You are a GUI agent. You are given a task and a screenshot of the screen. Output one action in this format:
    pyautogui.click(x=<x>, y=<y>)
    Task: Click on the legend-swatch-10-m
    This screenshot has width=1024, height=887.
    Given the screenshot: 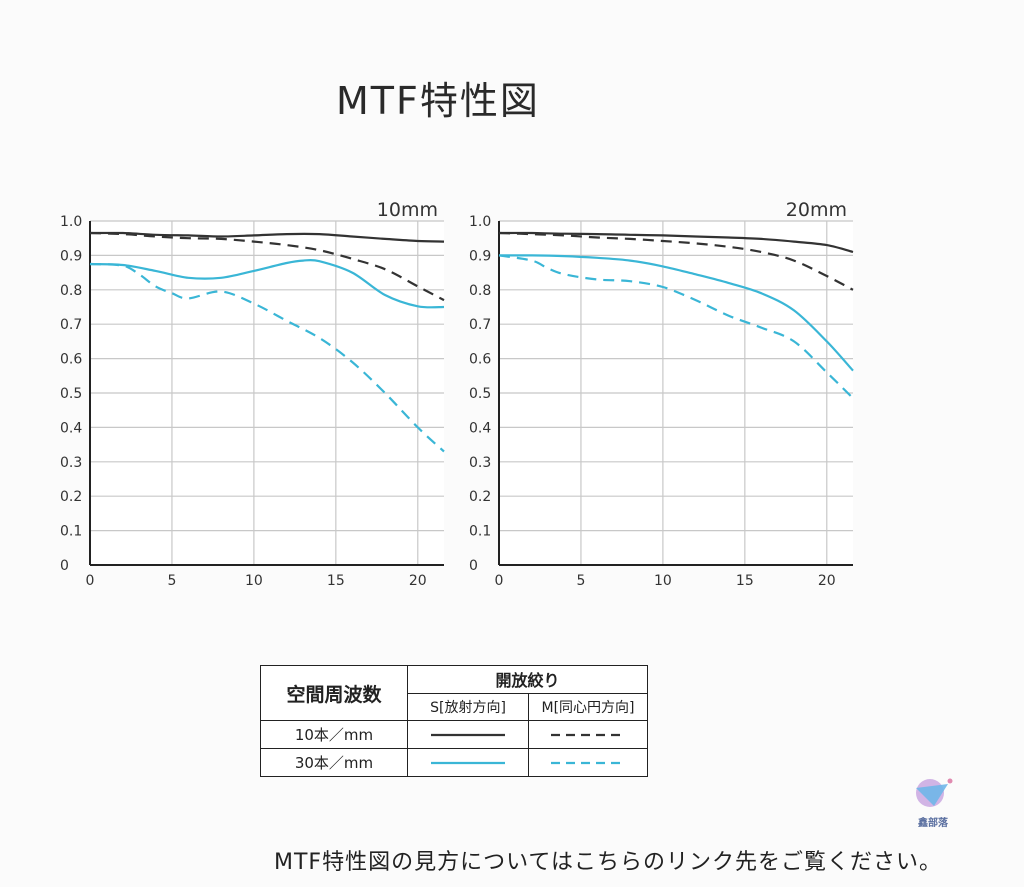 What is the action you would take?
    pyautogui.click(x=588, y=734)
    